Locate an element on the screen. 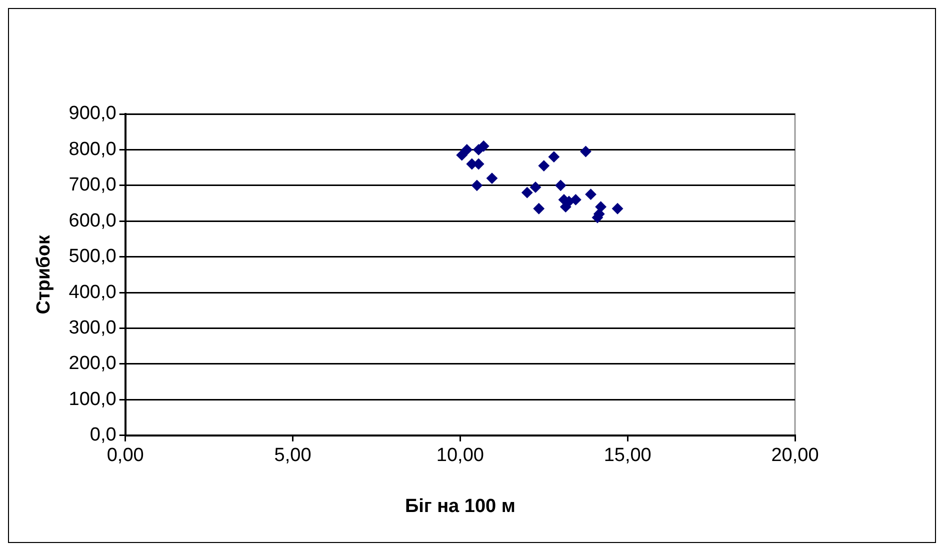 The image size is (944, 551). x-tick-label: 5,00 is located at coordinates (293, 455).